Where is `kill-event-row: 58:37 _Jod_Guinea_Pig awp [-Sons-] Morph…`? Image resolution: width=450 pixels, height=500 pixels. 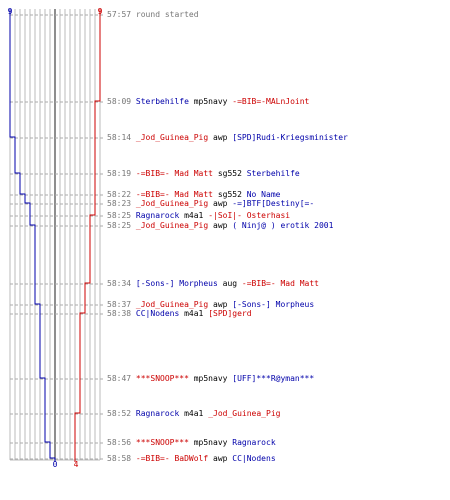
kill-event-row: 58:37 _Jod_Guinea_Pig awp [-Sons-] Morph… is located at coordinates (210, 305).